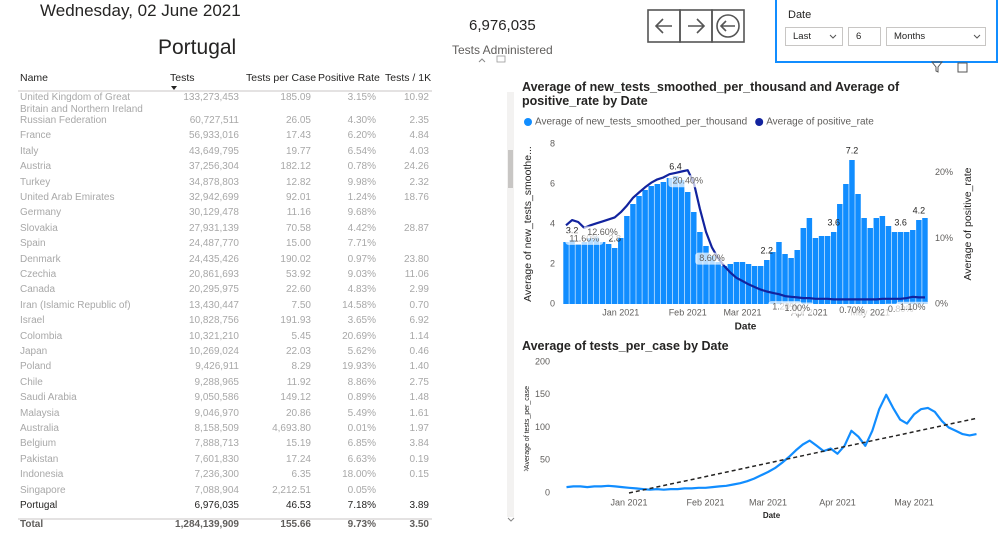 The height and width of the screenshot is (539, 1000). I want to click on y-tick-label: 150, so click(542, 394).